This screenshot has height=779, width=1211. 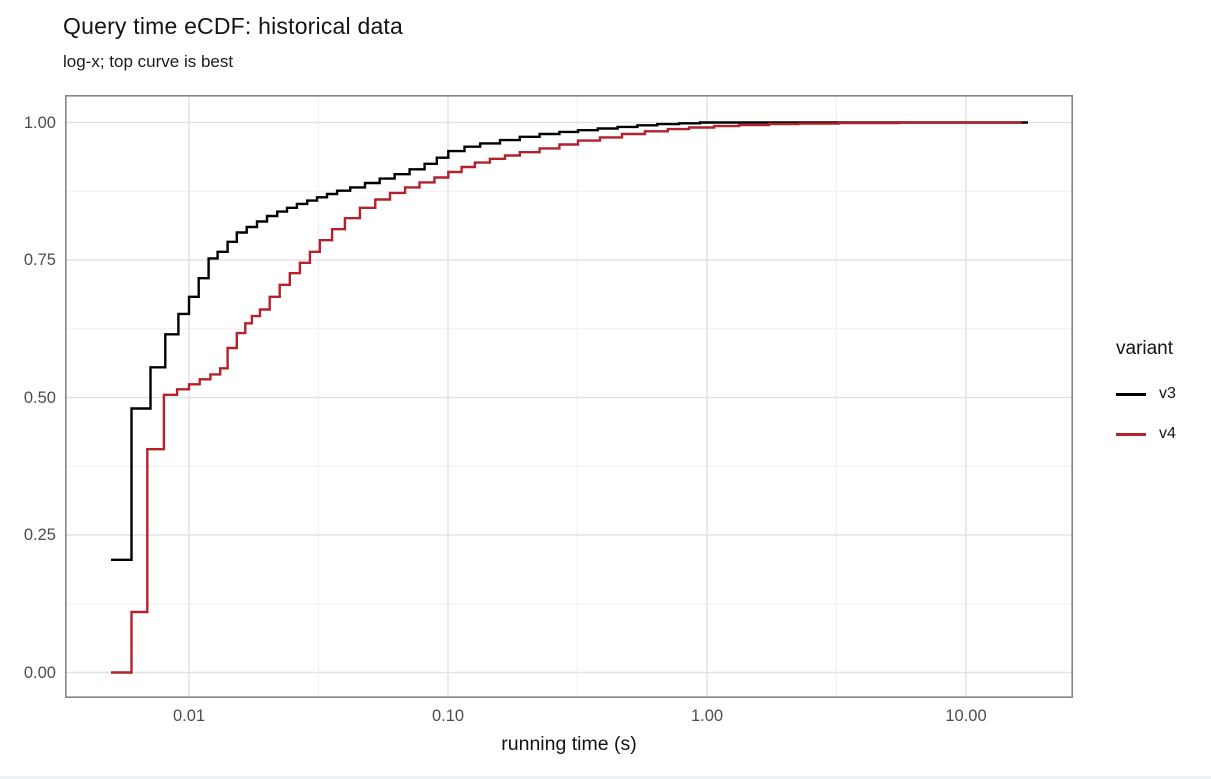 I want to click on x-axis-title: running time (s), so click(x=569, y=744).